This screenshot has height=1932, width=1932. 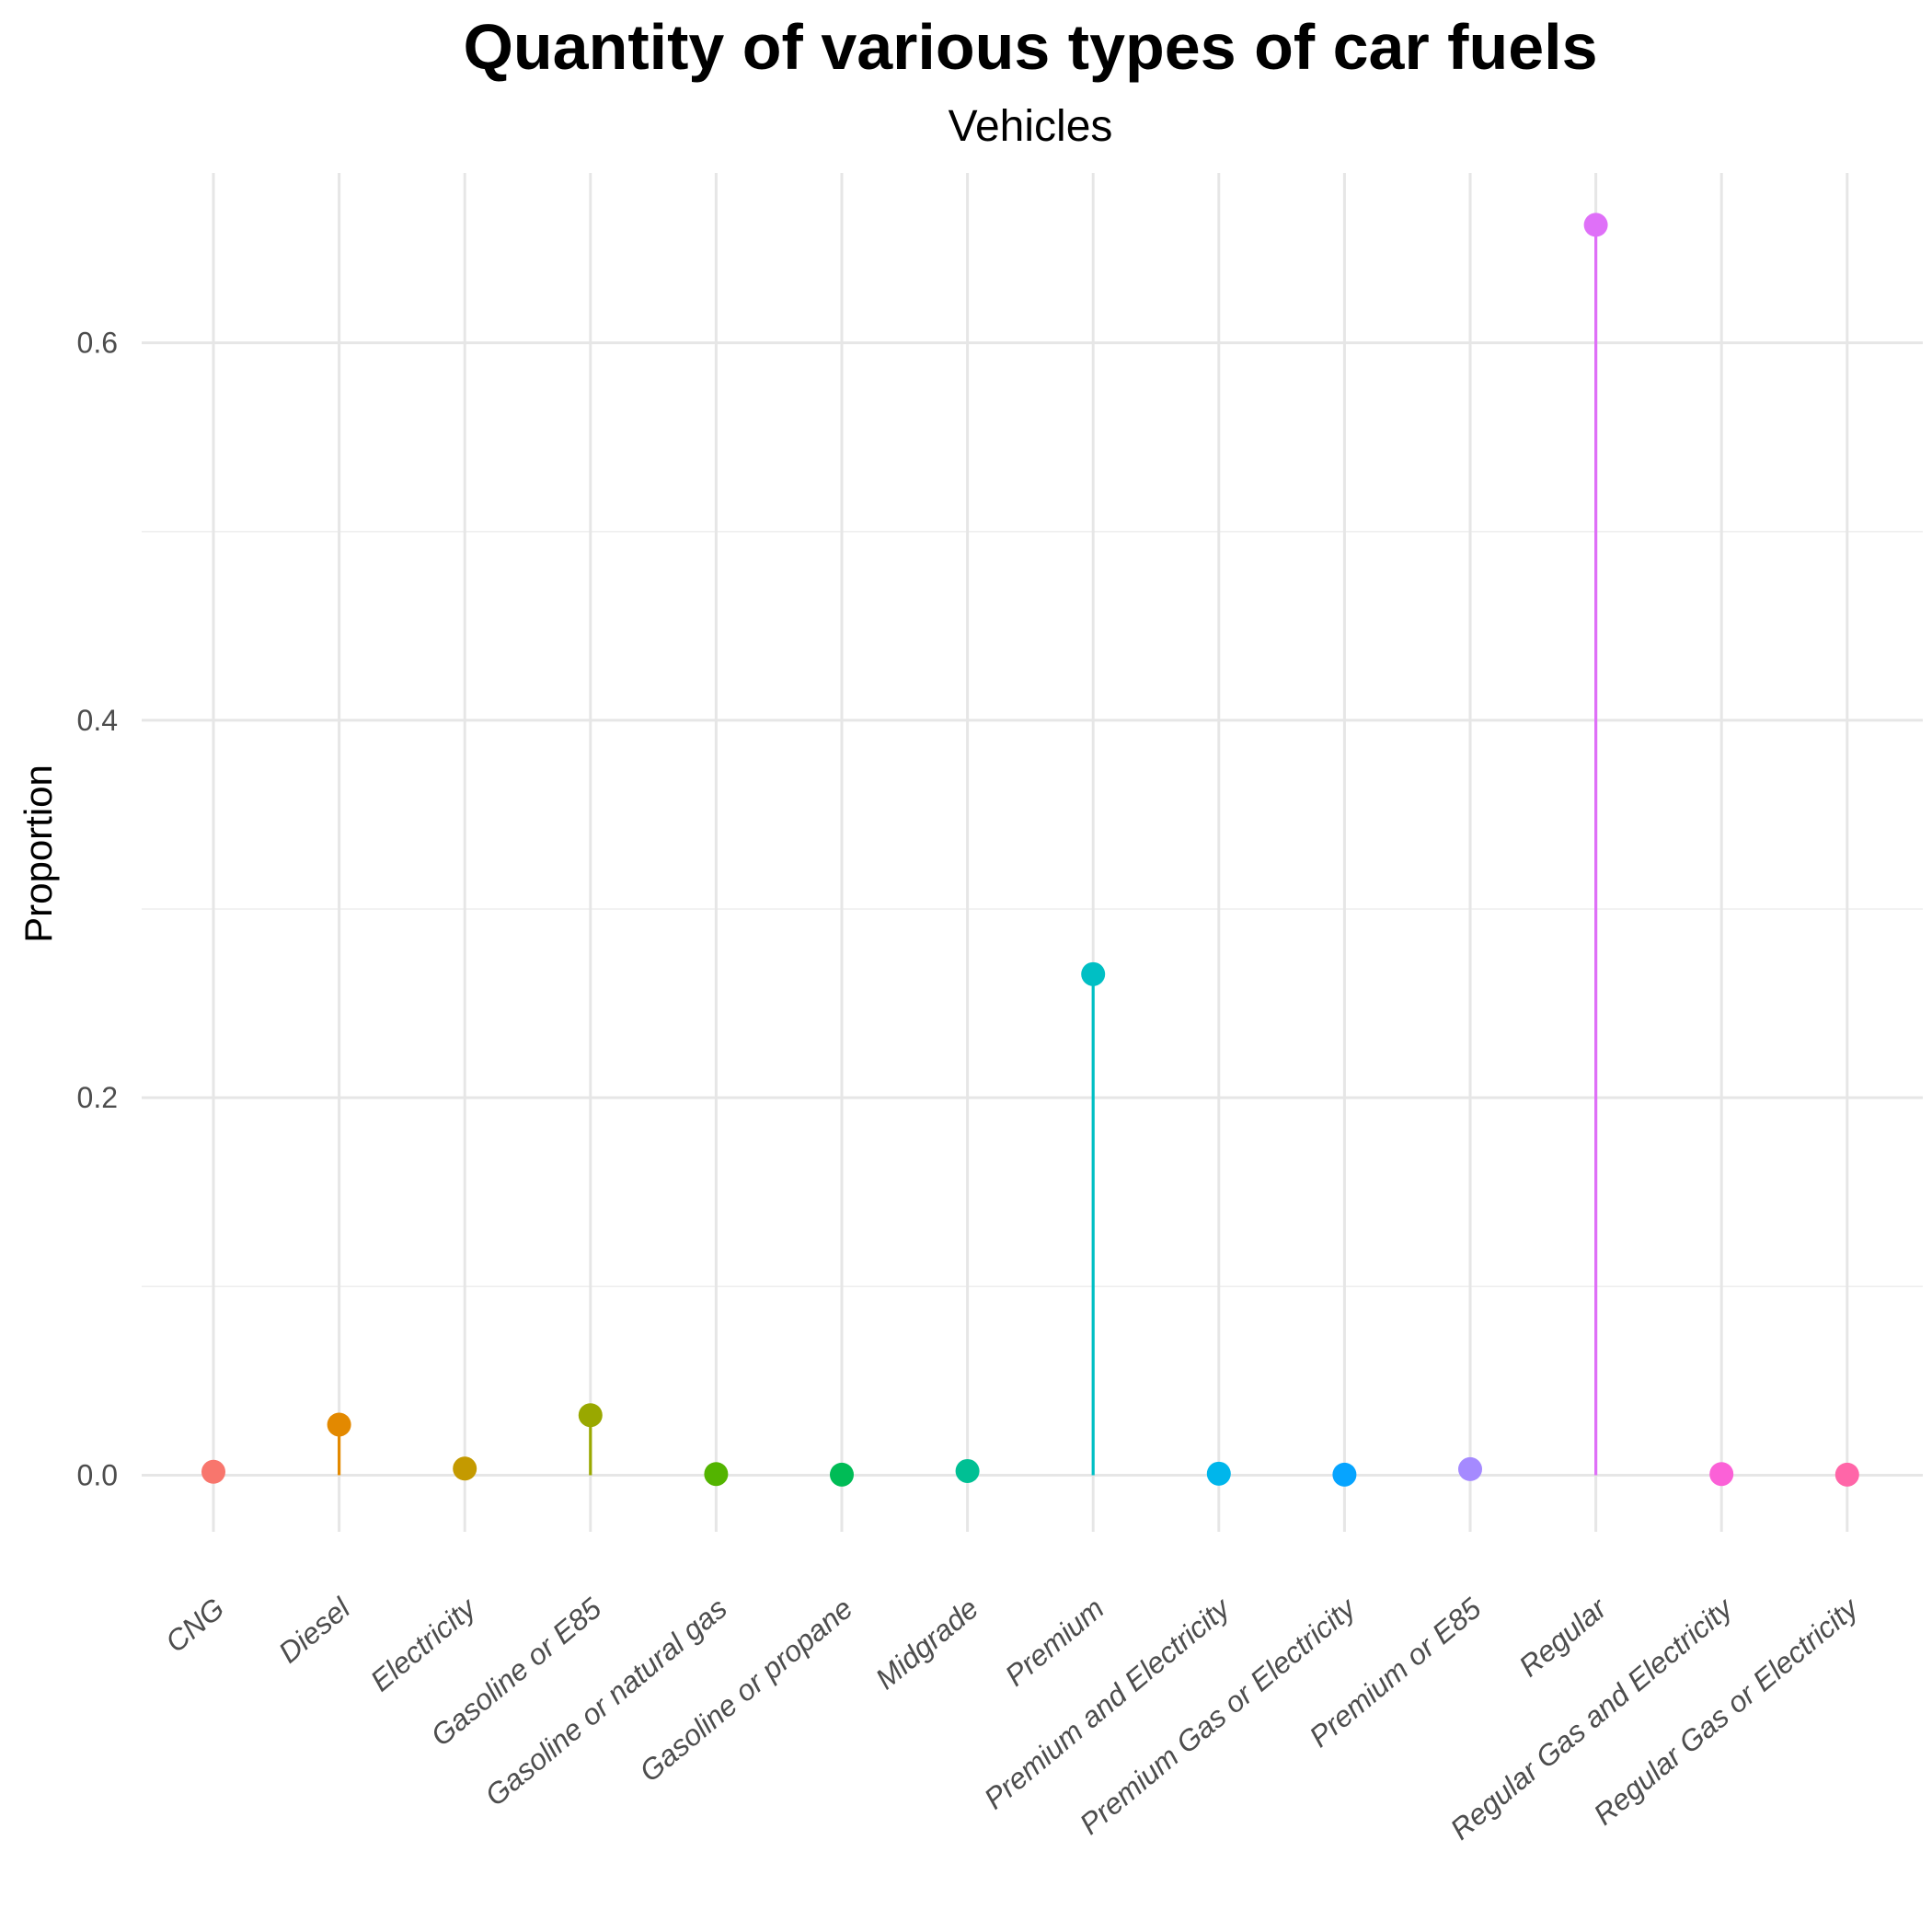 I want to click on x-tick-label: Diesel, so click(x=314, y=1630).